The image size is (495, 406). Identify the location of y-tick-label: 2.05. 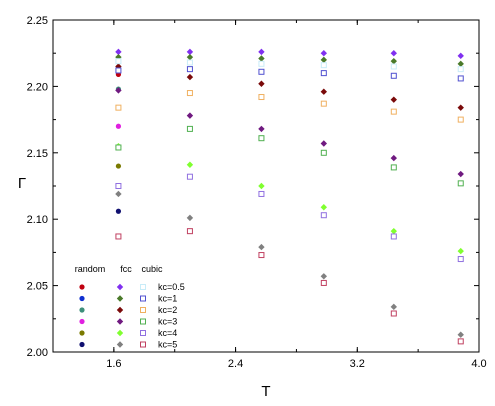
(37, 287).